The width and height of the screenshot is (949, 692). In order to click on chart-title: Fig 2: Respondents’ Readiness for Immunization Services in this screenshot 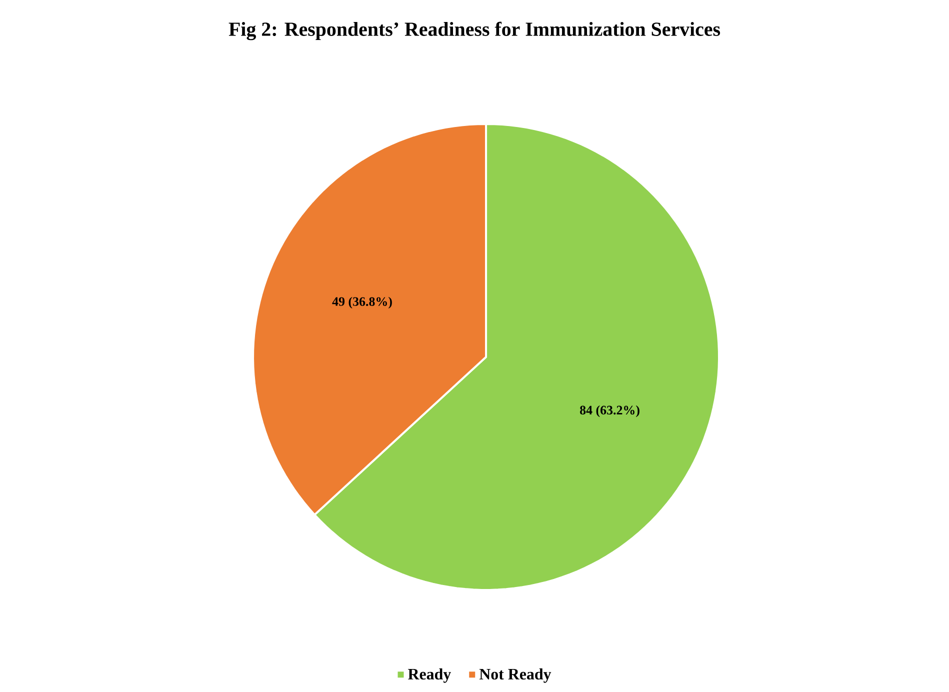, I will do `click(474, 31)`.